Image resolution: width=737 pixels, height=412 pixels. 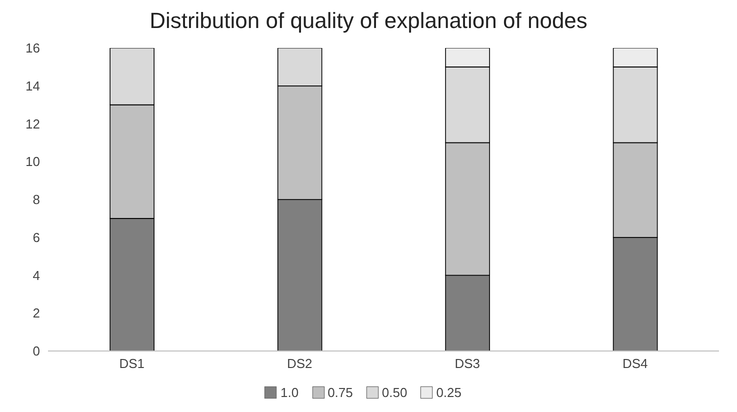 I want to click on x-tick-label: DS1, so click(x=132, y=364).